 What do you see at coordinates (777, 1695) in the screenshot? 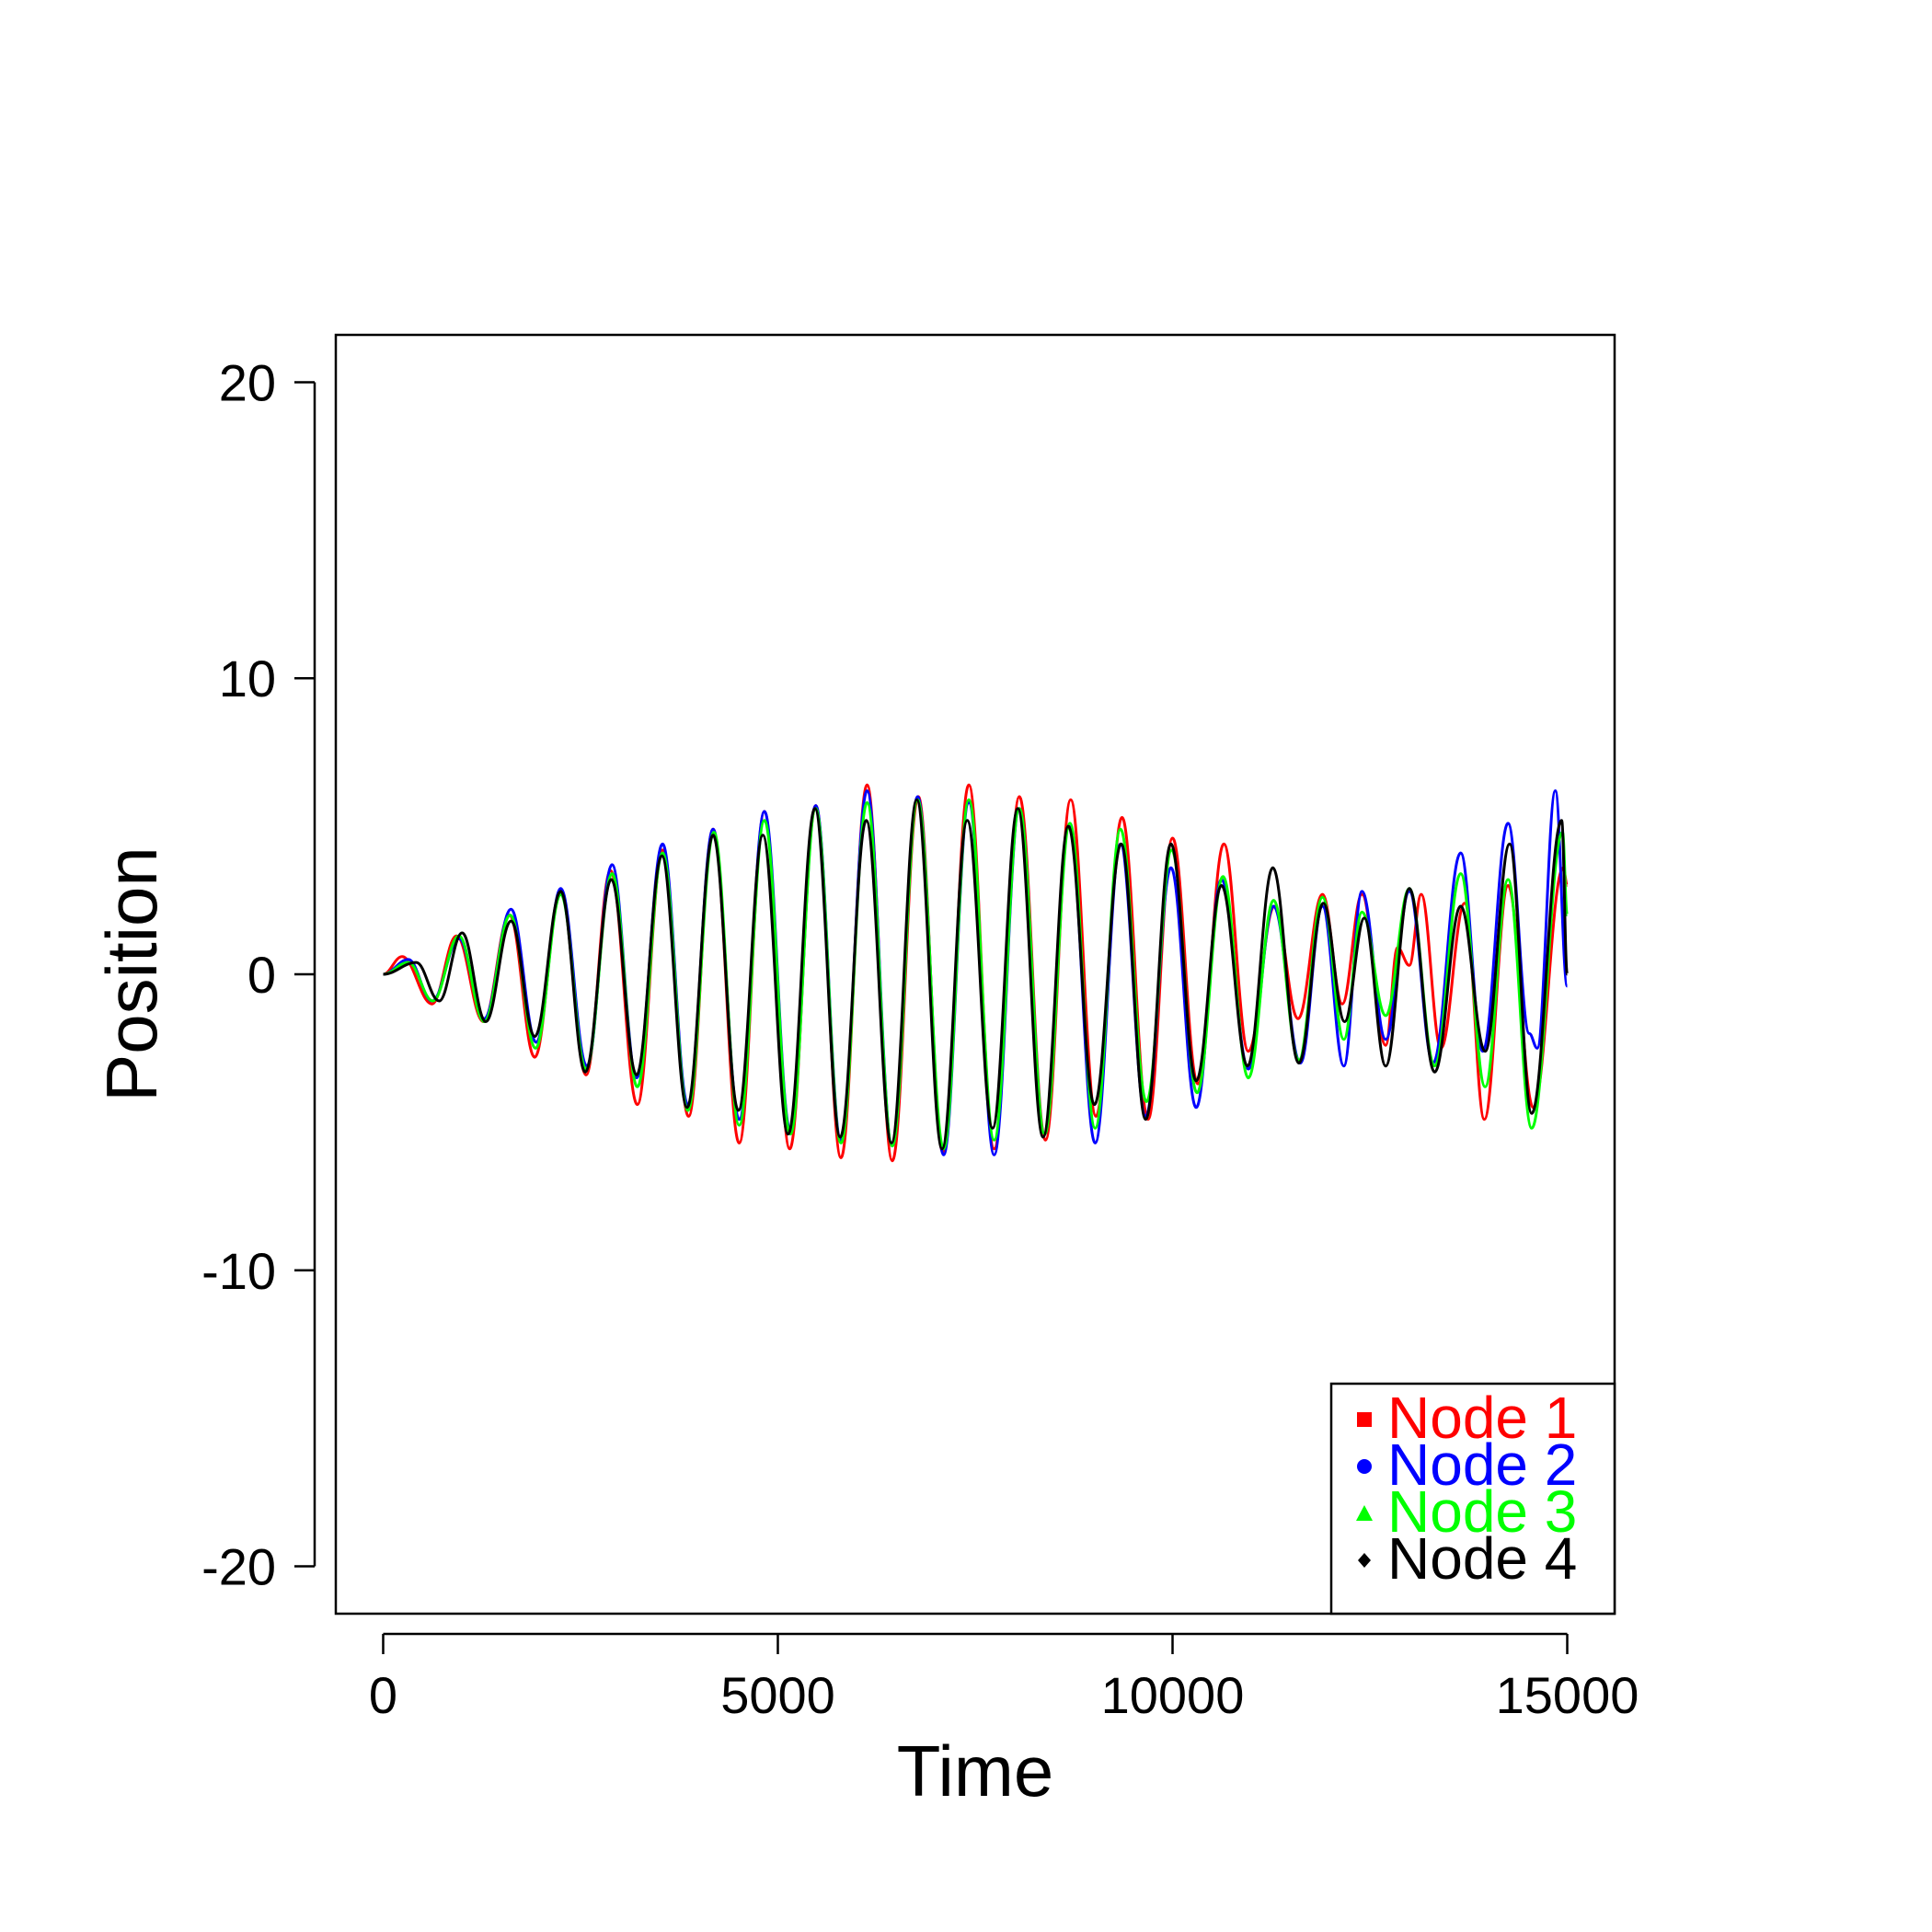
I see `x-tick-label: 5000` at bounding box center [777, 1695].